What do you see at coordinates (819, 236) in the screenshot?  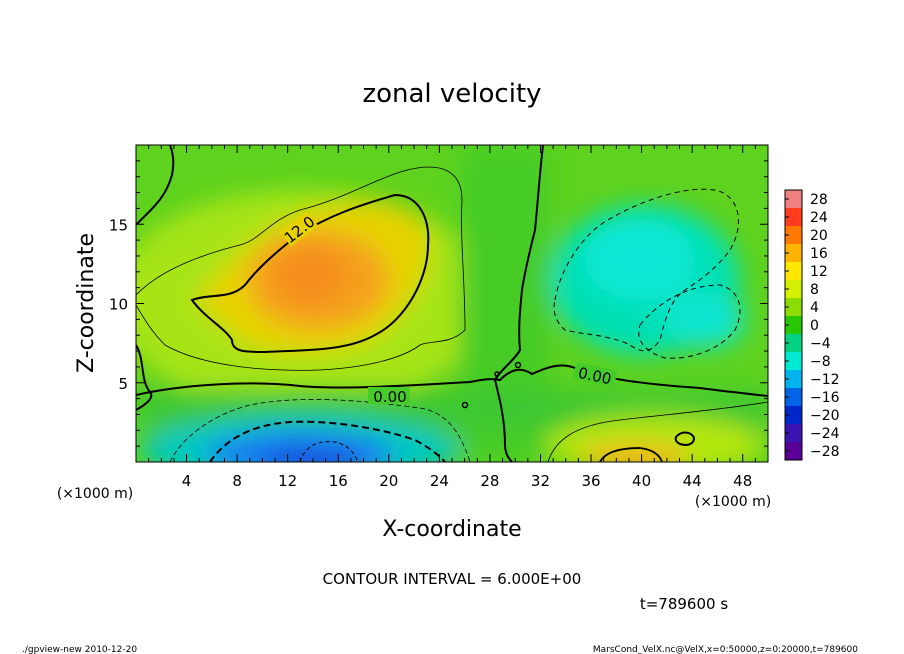 I see `colorbar-label: 20` at bounding box center [819, 236].